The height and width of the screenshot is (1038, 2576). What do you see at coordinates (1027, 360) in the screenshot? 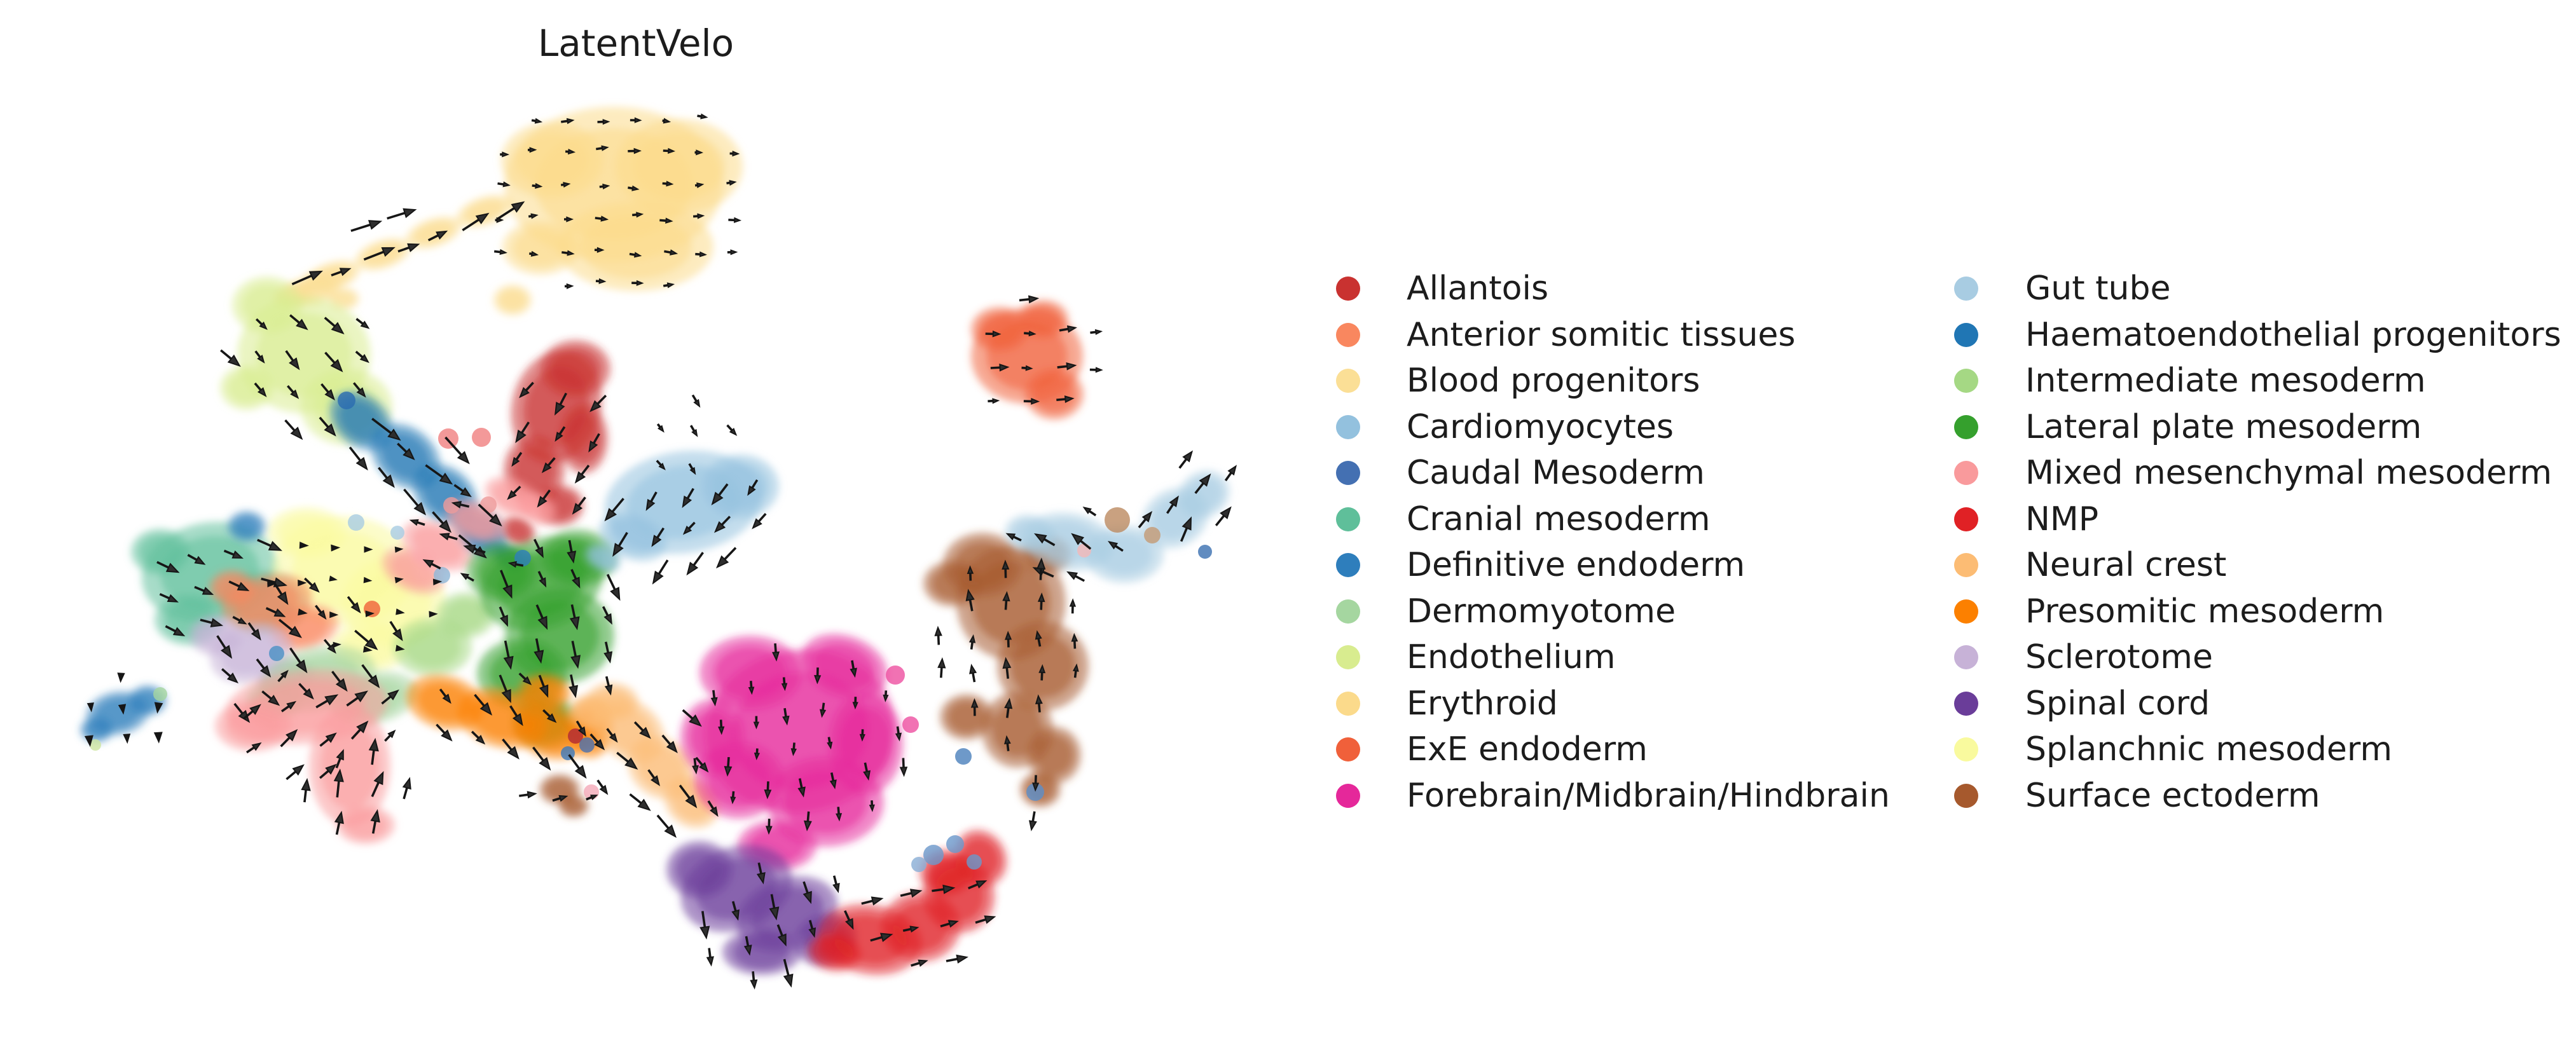
I see `cluster-exe-endoderm` at bounding box center [1027, 360].